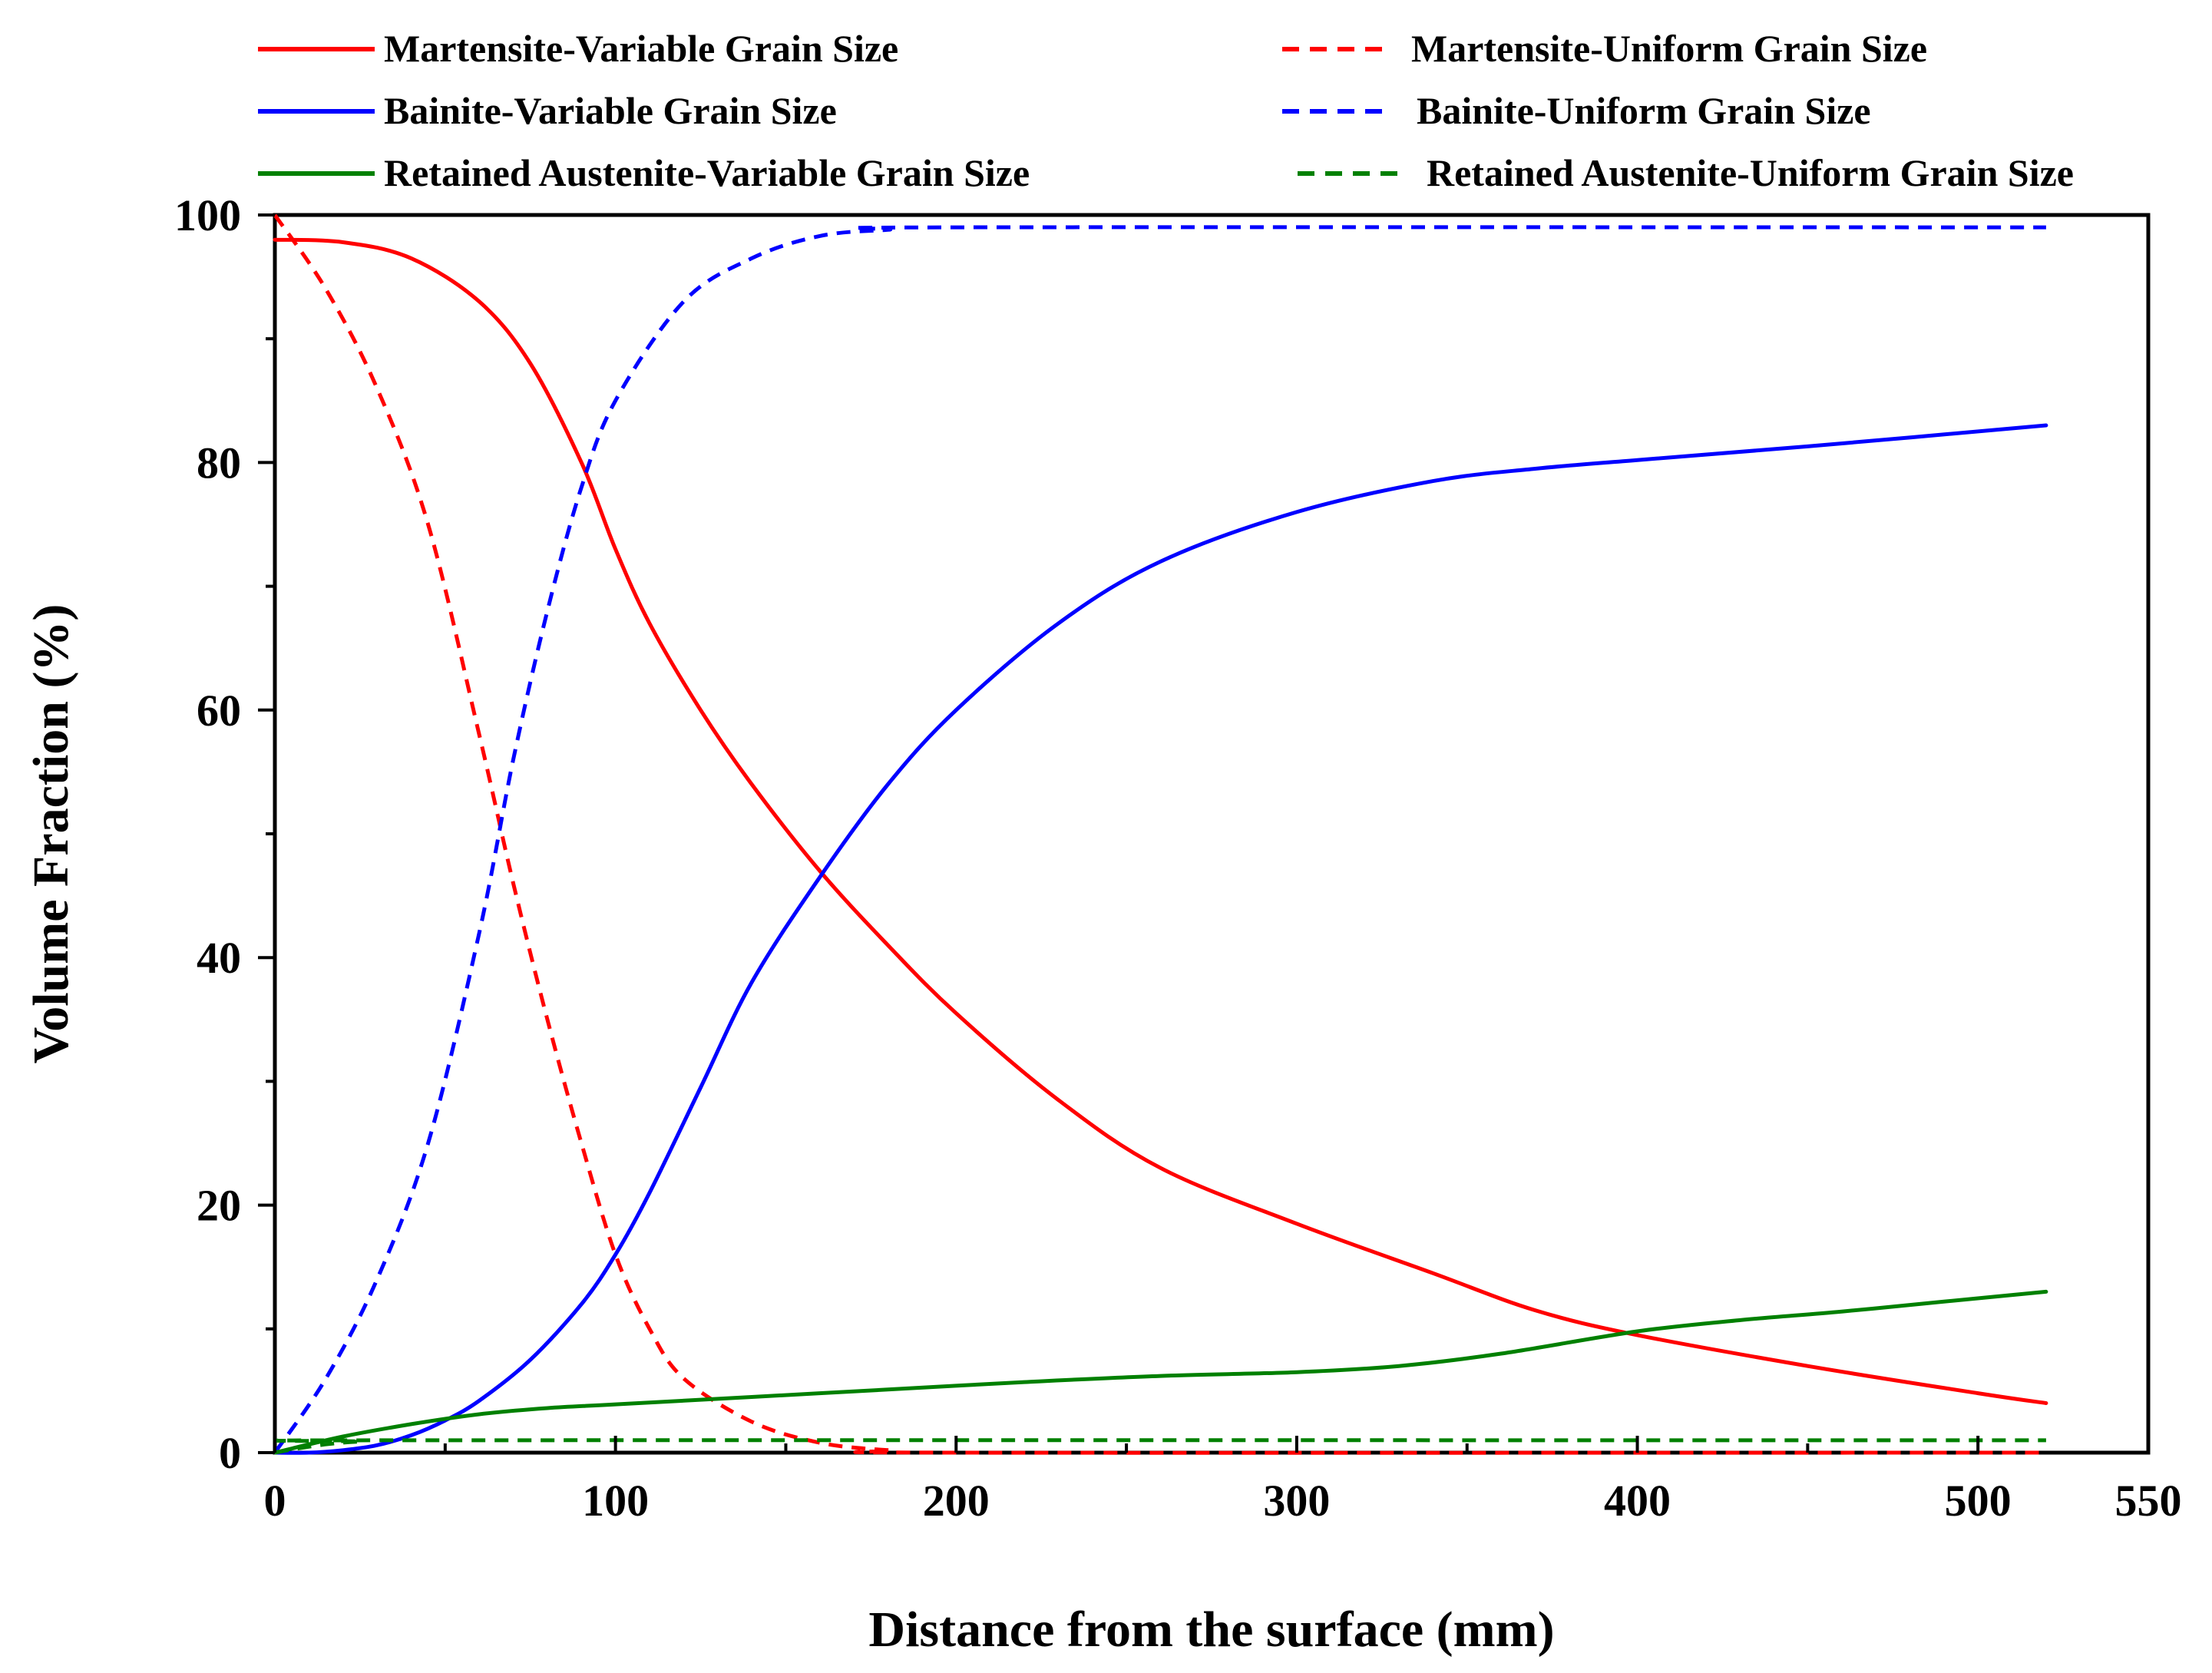 The image size is (2212, 1673). I want to click on legend-item-austenite-uniform: Retained Austenite-Uniform Grain Size, so click(1686, 172).